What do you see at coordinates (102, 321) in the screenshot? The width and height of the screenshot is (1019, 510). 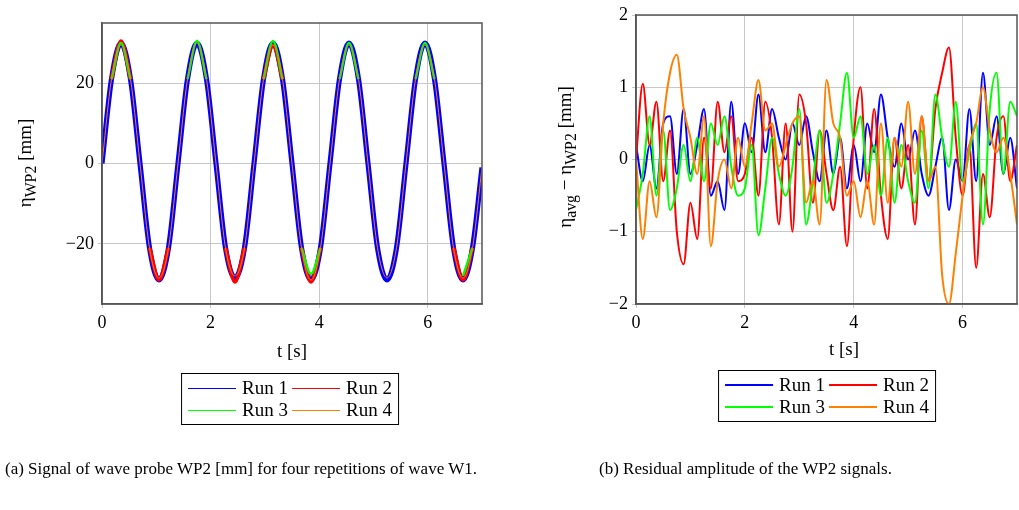 I see `x-tick-label: 0` at bounding box center [102, 321].